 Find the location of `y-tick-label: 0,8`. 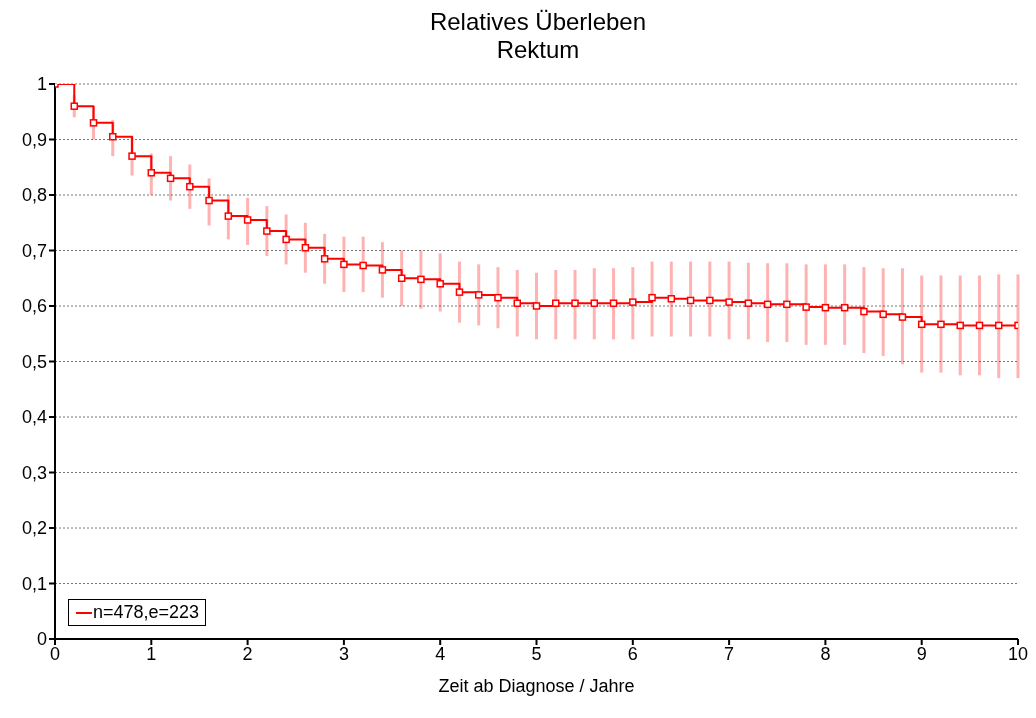

y-tick-label: 0,8 is located at coordinates (34, 195).